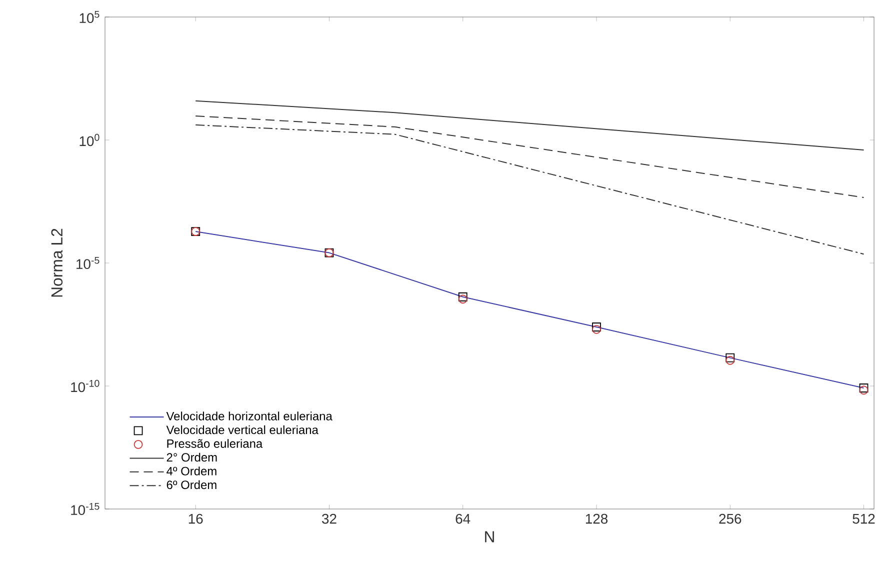  I want to click on y-axis-title: Norma L2, so click(57, 262).